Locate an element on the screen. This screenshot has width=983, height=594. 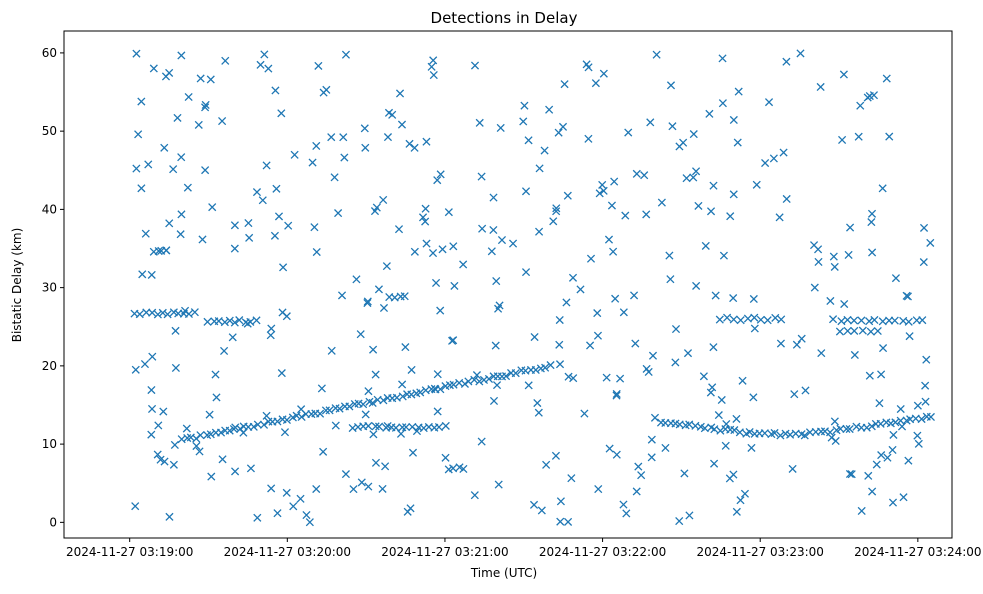
x-tick-label: 2024-11-27 03:19:00 is located at coordinates (129, 552).